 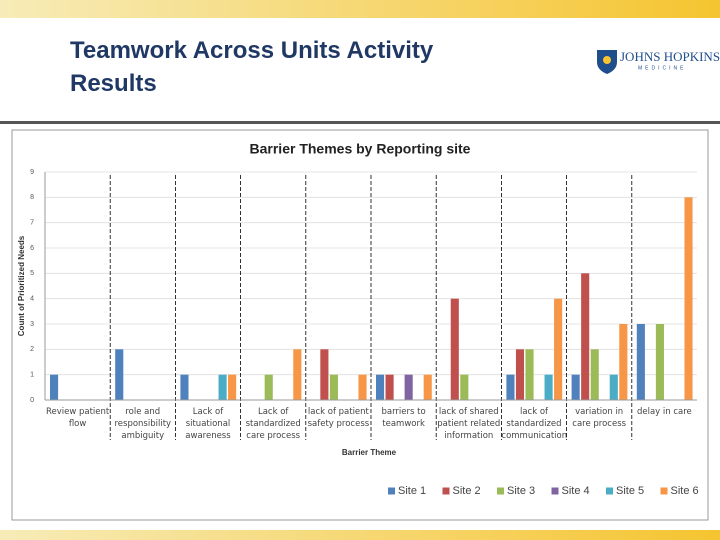 What do you see at coordinates (32, 349) in the screenshot?
I see `y-tick-label: 2` at bounding box center [32, 349].